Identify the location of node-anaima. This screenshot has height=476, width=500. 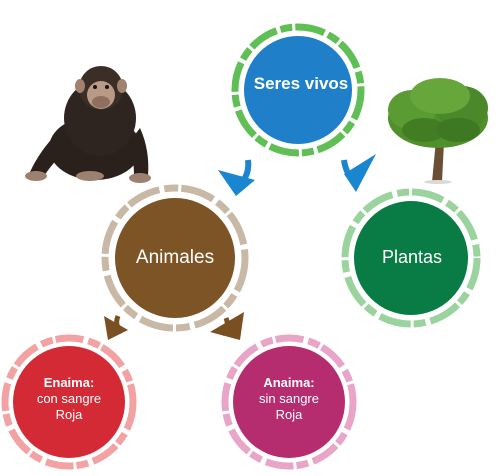
(289, 402).